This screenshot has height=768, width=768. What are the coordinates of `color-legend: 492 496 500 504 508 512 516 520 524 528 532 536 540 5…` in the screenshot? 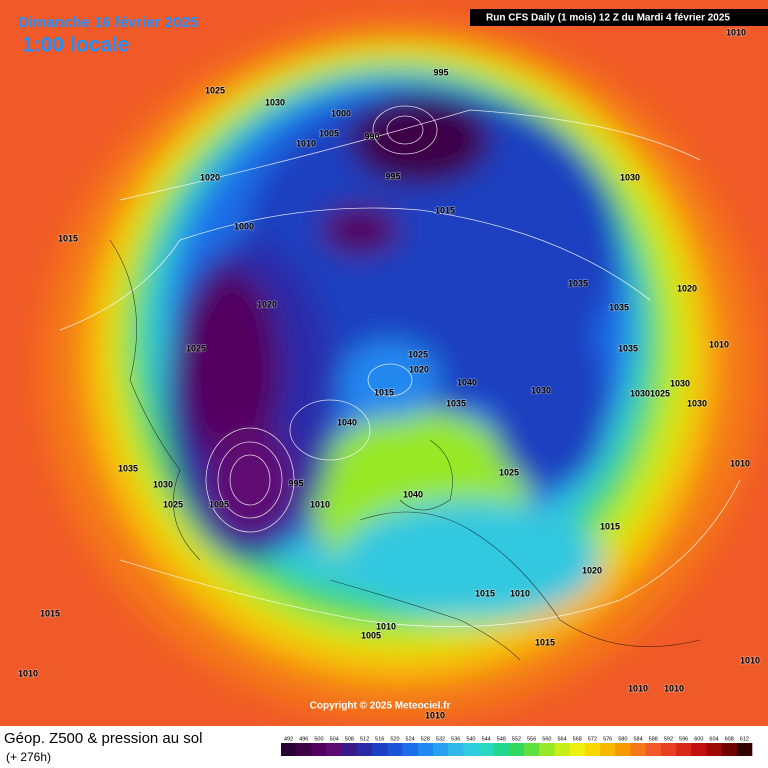 It's located at (517, 746).